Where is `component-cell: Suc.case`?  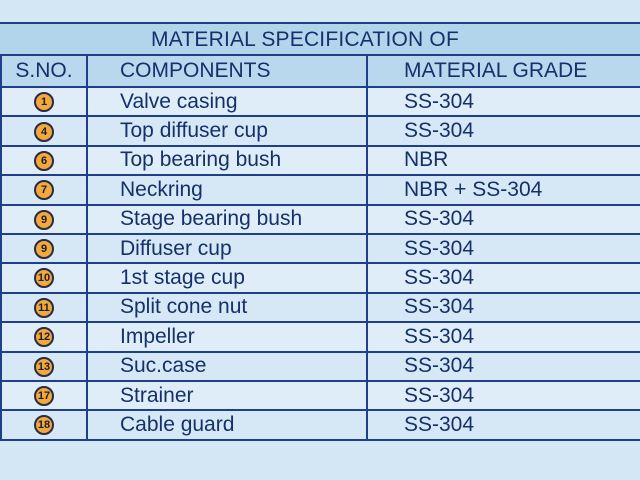 component-cell: Suc.case is located at coordinates (227, 366).